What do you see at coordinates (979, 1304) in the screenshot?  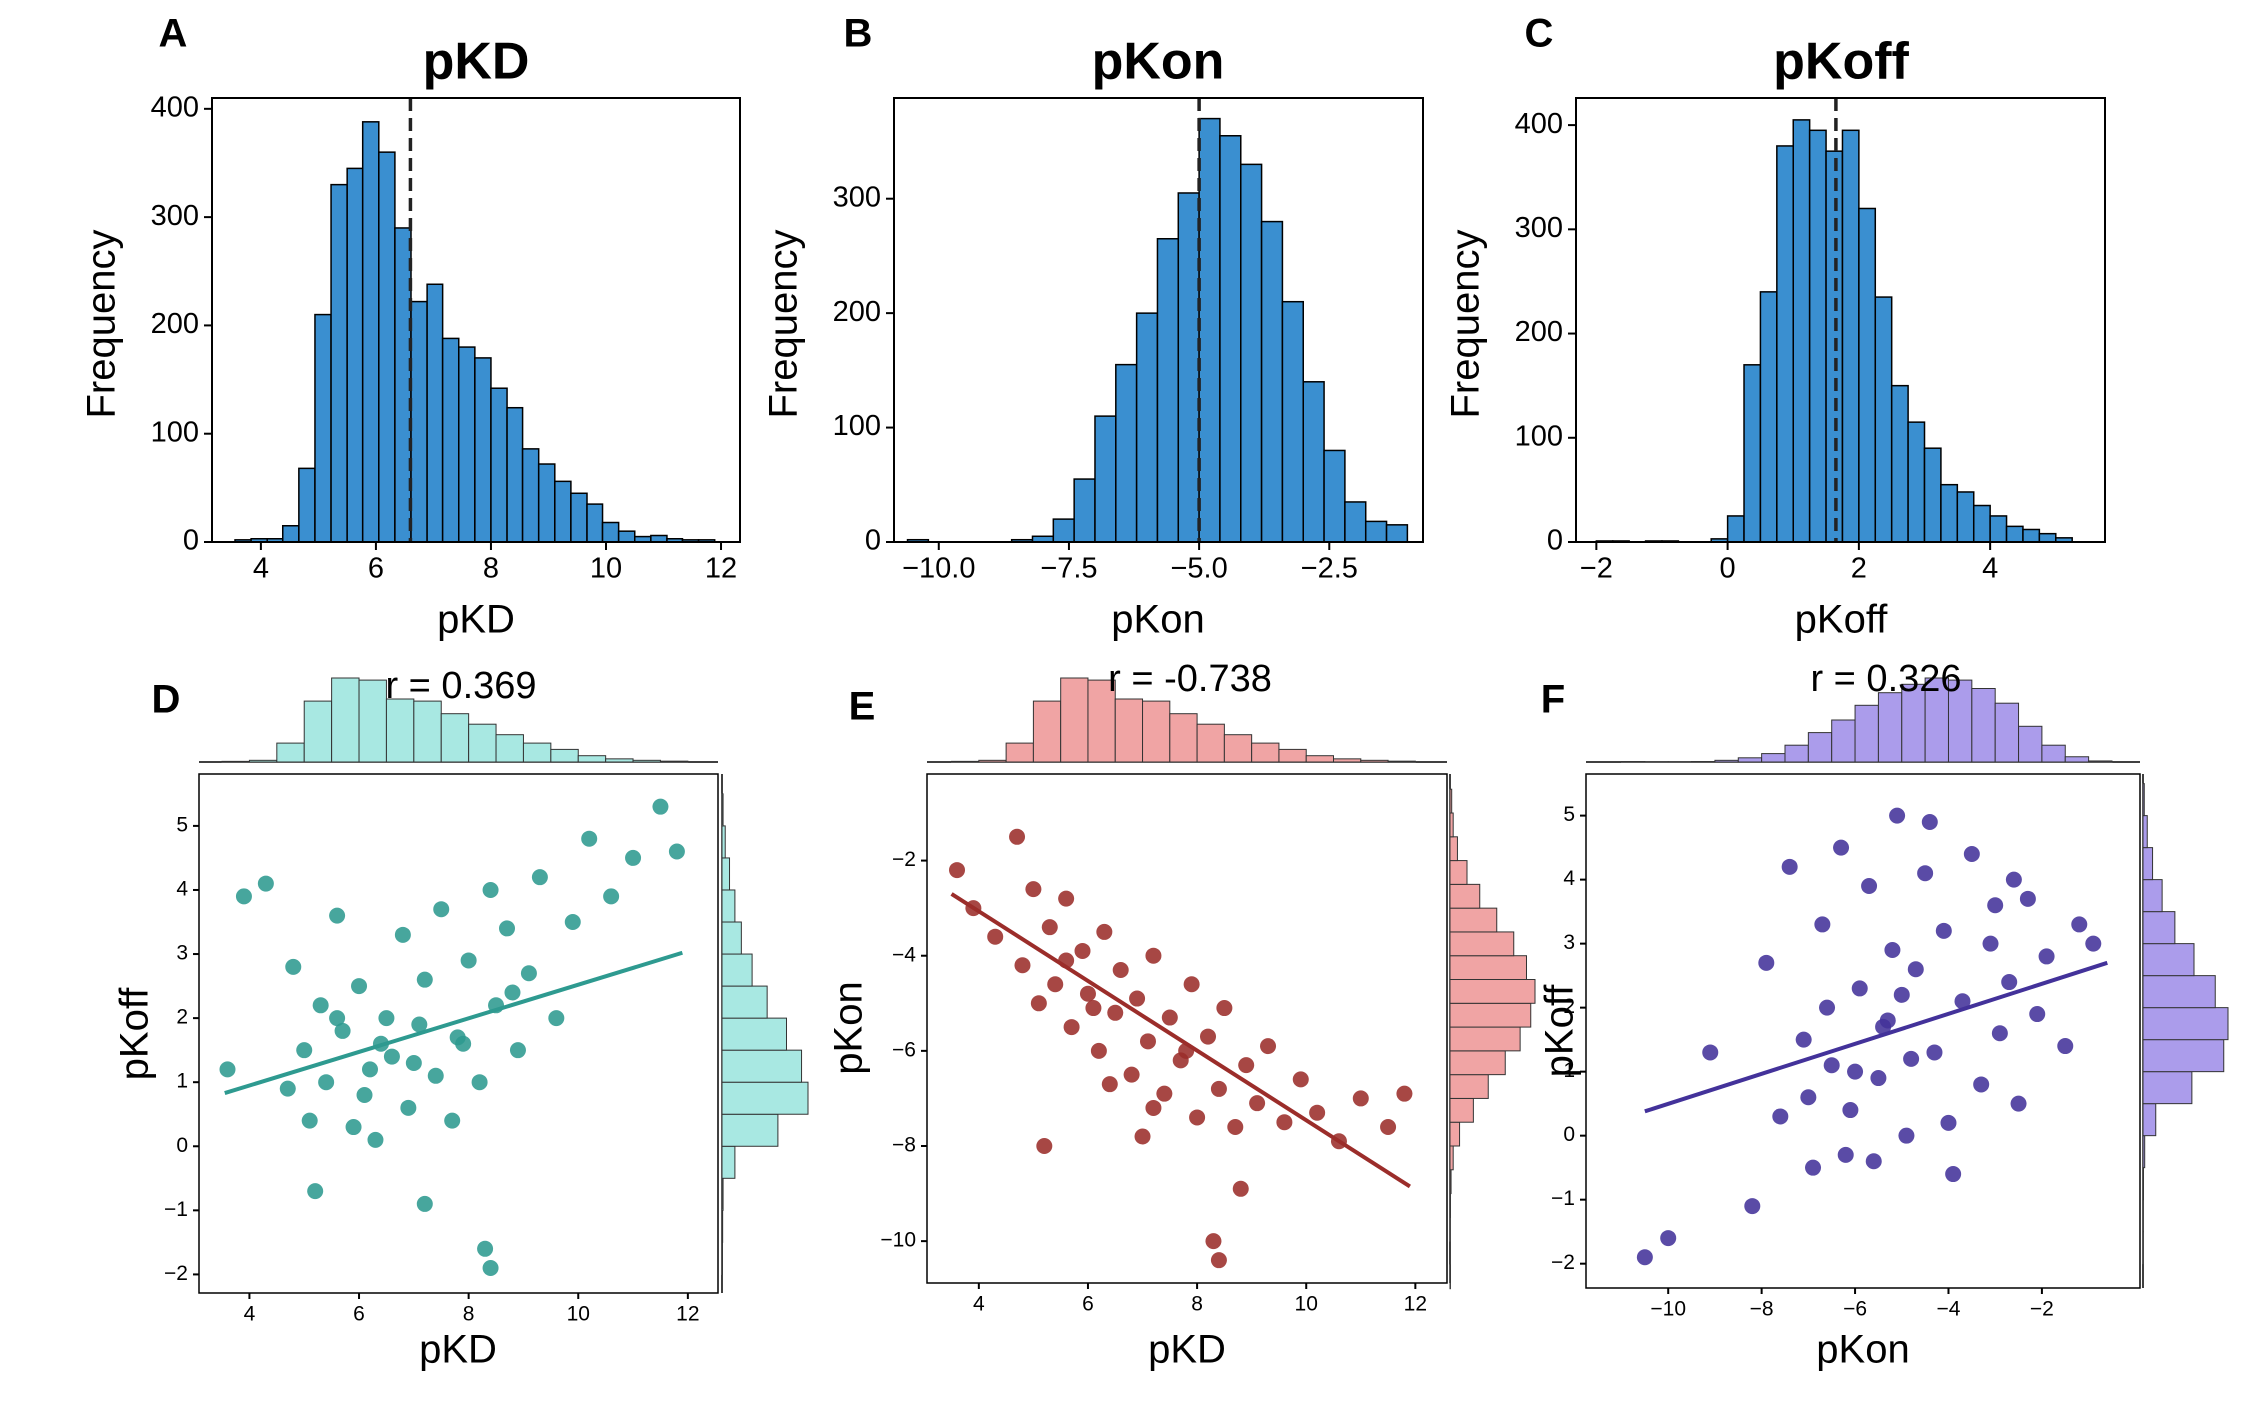 I see `x-tick-label: 4` at bounding box center [979, 1304].